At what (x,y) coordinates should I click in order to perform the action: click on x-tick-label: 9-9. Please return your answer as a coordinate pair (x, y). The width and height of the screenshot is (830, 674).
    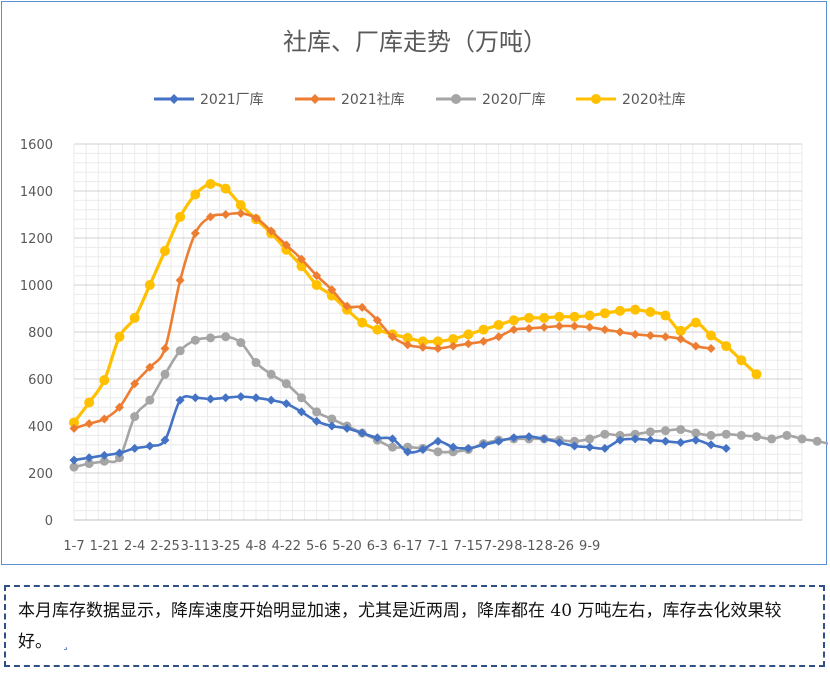
    Looking at the image, I should click on (589, 546).